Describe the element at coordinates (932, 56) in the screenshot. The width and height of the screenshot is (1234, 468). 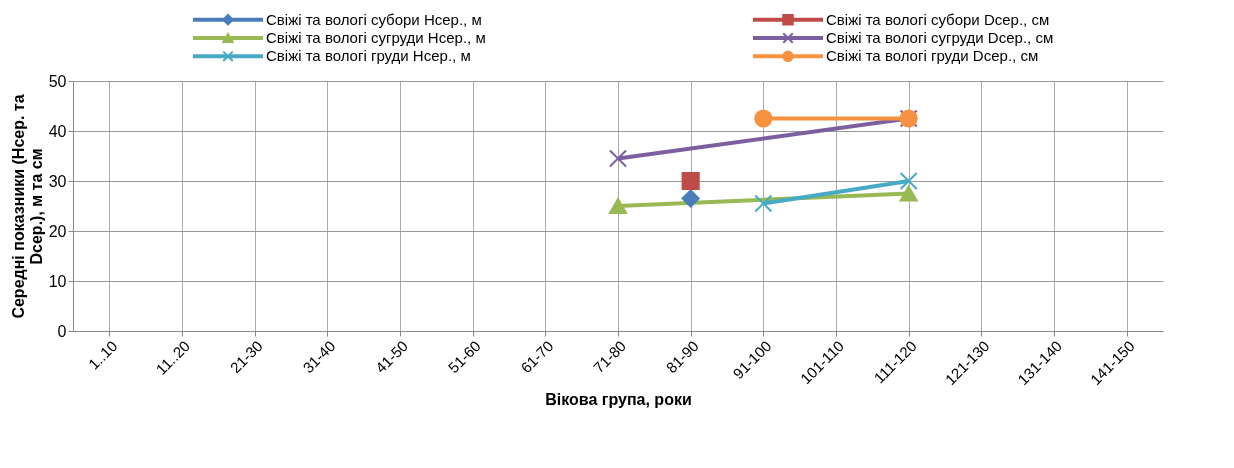
I see `legend-label: Свіжі та вологі груди Dсер., см` at that location.